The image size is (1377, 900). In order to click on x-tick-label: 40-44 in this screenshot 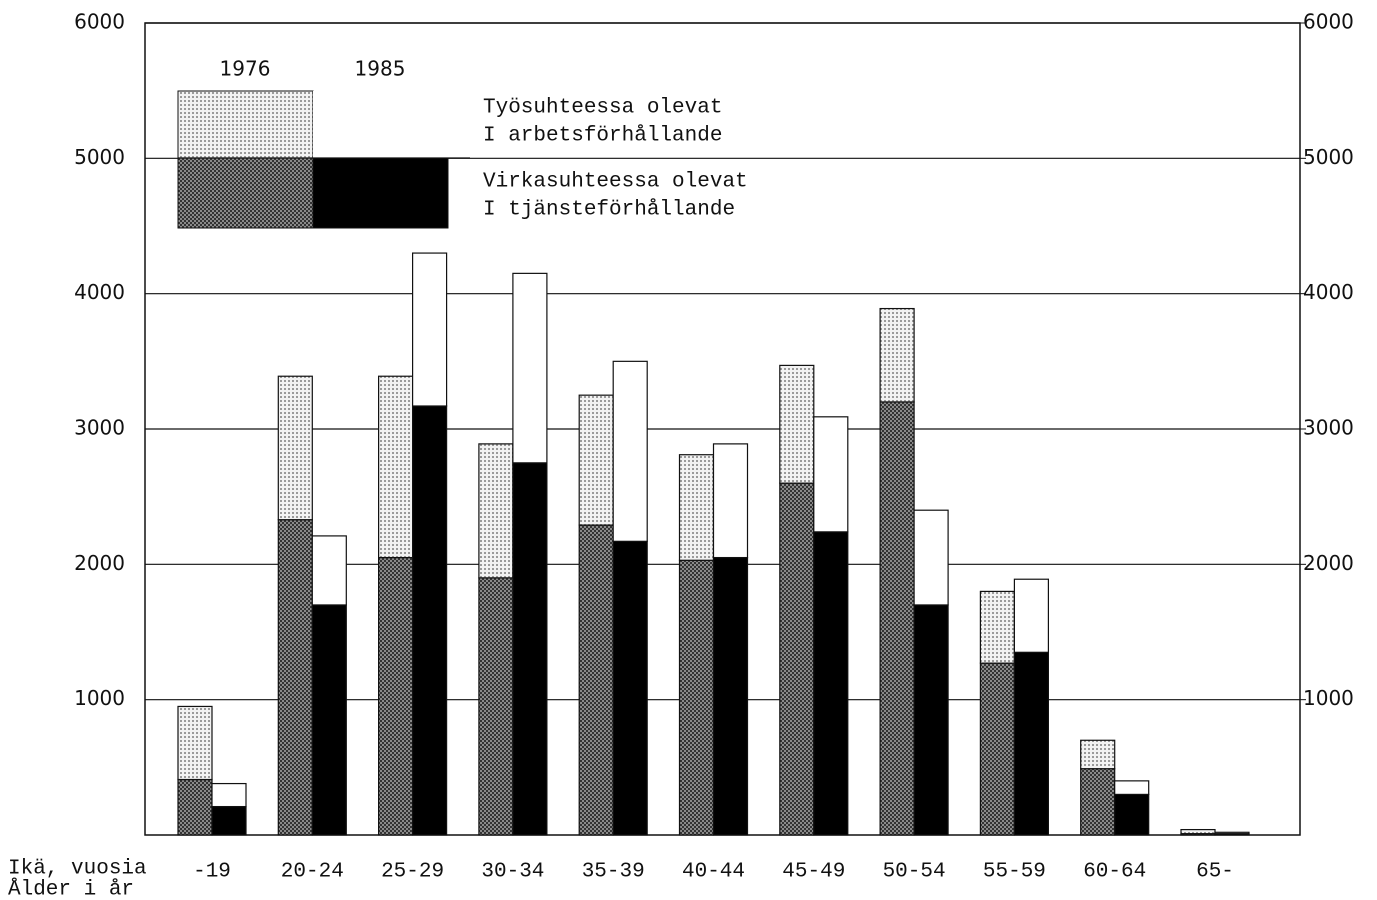, I will do `click(713, 872)`.